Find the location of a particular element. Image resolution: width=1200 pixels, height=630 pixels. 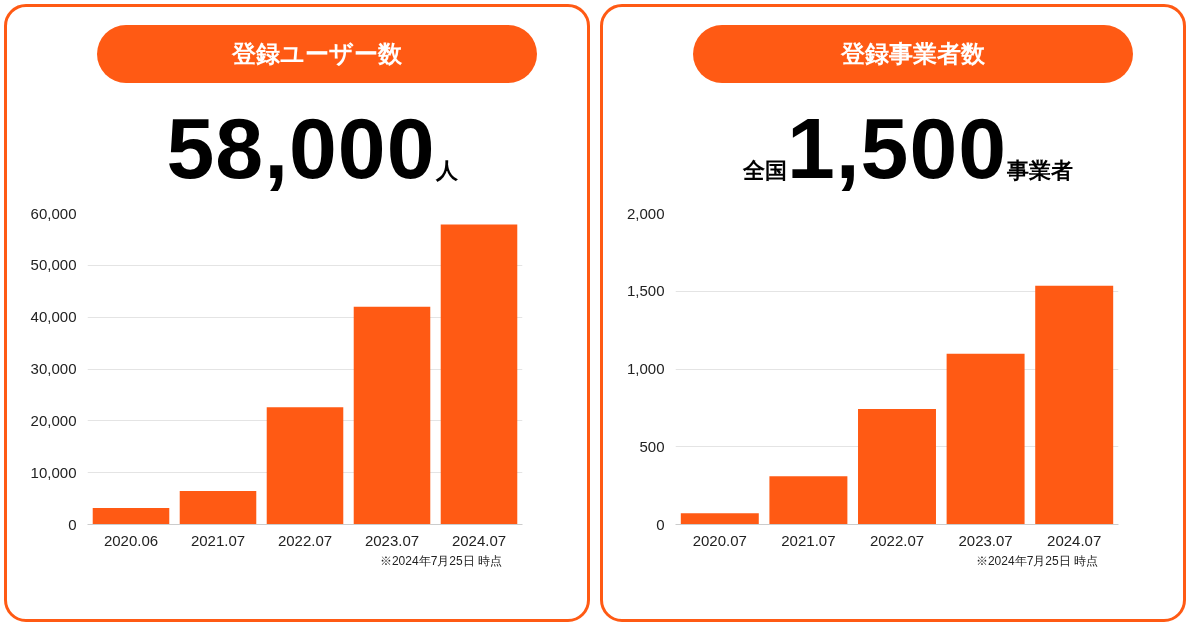

x-tick-label: 2020.07 is located at coordinates (719, 540).